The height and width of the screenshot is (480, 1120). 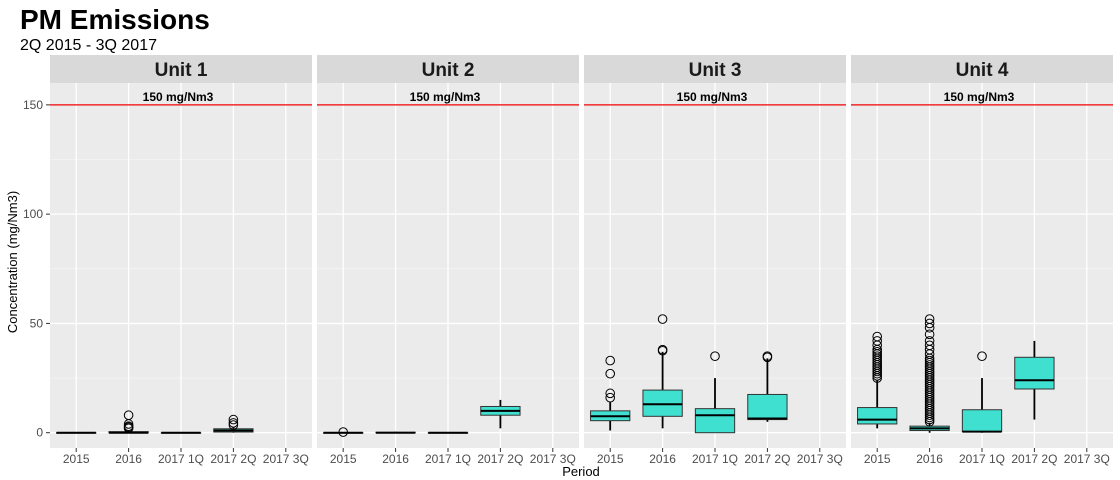 What do you see at coordinates (37, 323) in the screenshot?
I see `y-tick-label: 50` at bounding box center [37, 323].